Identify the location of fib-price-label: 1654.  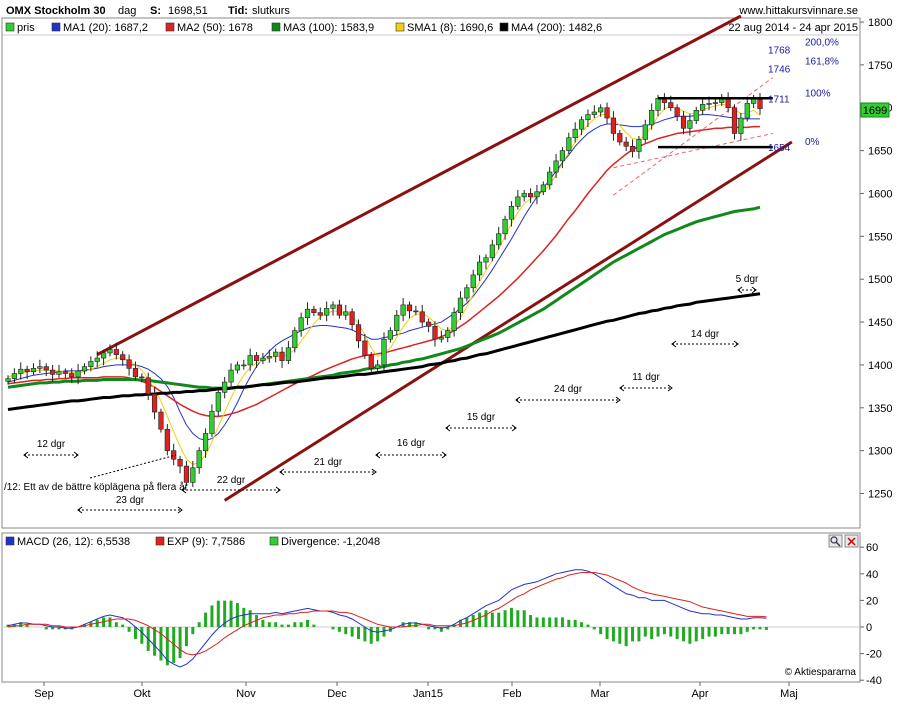
(779, 148).